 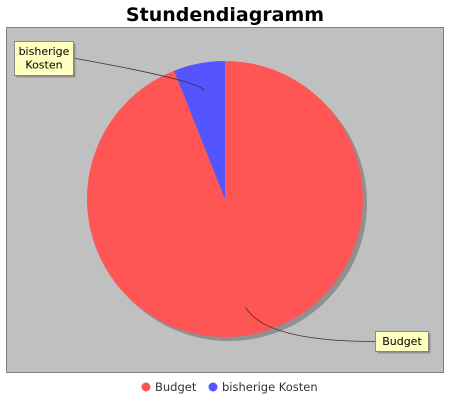 I want to click on slice-label-text: Budget, so click(x=402, y=341).